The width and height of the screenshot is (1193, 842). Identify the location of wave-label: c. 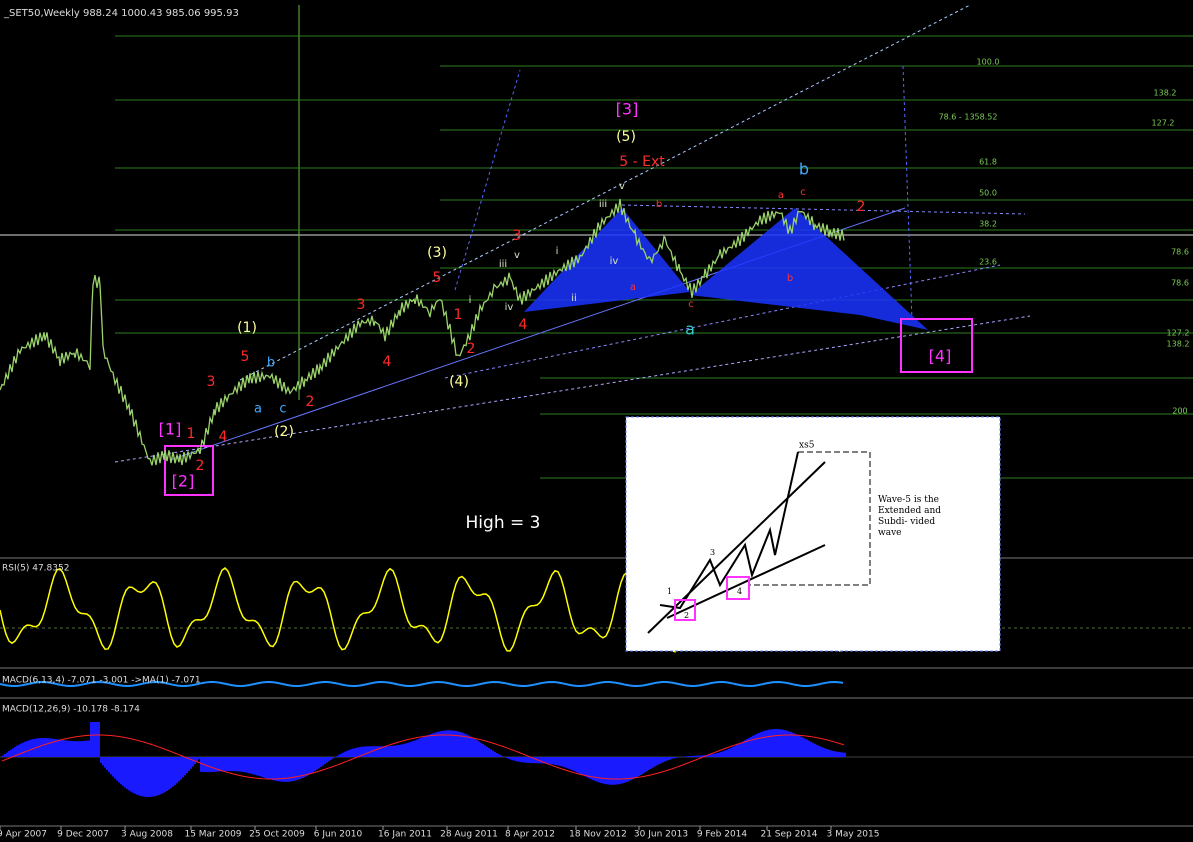
(803, 192).